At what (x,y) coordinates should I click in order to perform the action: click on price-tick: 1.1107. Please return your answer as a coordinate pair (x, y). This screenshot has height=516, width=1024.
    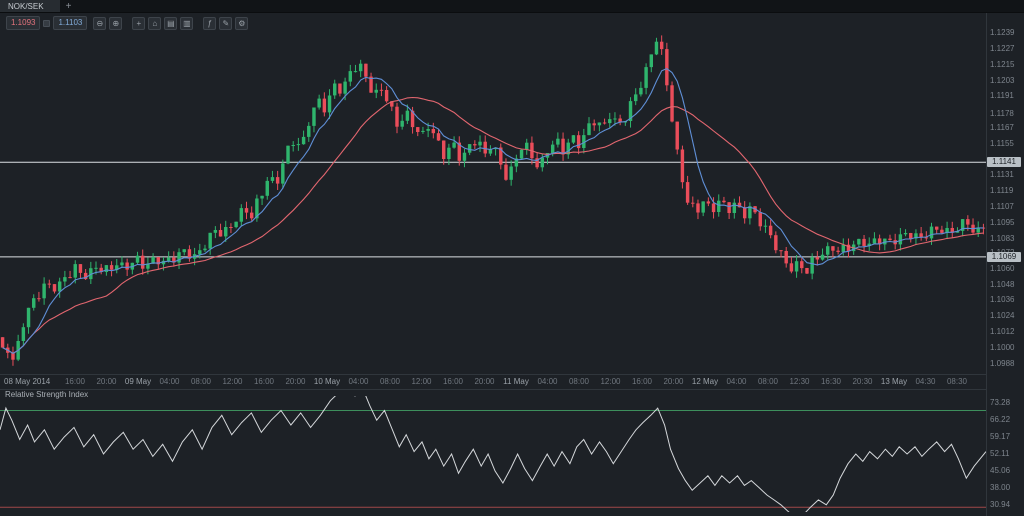
    Looking at the image, I should click on (1002, 206).